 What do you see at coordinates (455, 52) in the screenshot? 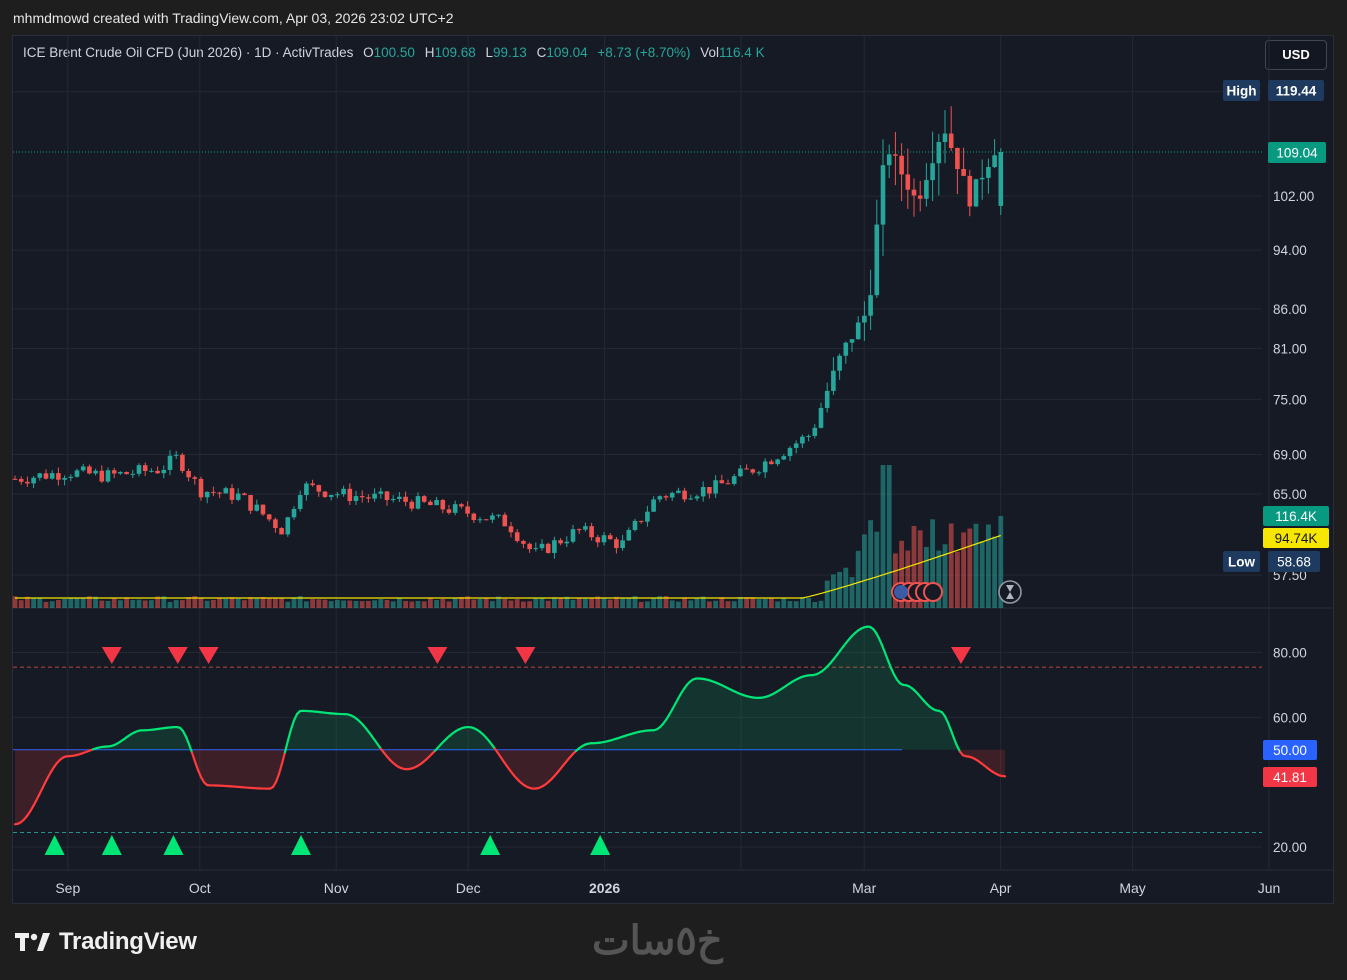
I see `high-value: 109.68` at bounding box center [455, 52].